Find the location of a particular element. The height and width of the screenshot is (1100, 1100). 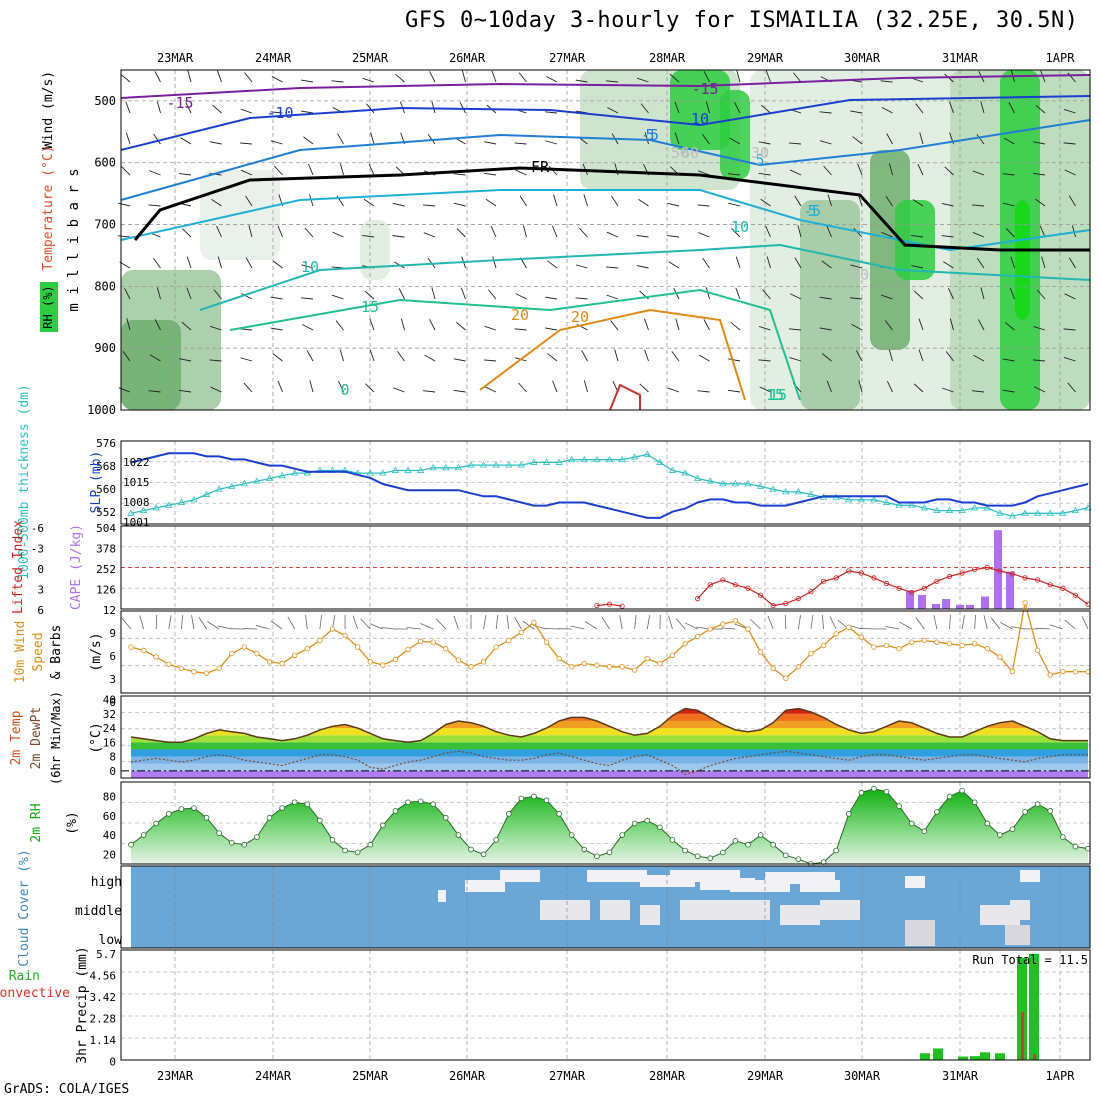

rh-shading is located at coordinates (830, 305).